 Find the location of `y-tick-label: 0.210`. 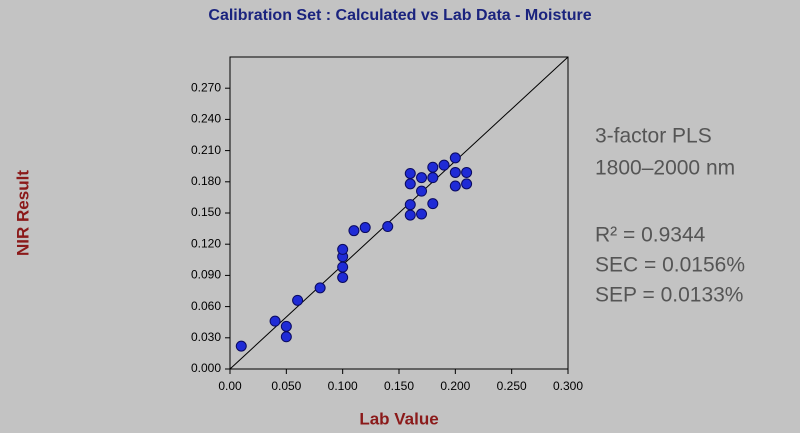

y-tick-label: 0.210 is located at coordinates (206, 150).